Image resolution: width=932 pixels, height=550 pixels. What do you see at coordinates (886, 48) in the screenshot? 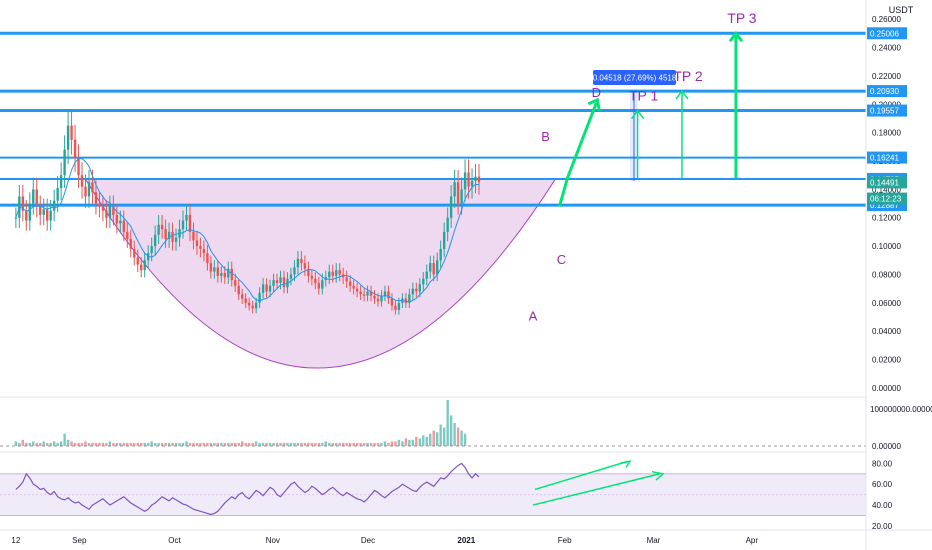
I see `price-tick-label: 0.24000` at bounding box center [886, 48].